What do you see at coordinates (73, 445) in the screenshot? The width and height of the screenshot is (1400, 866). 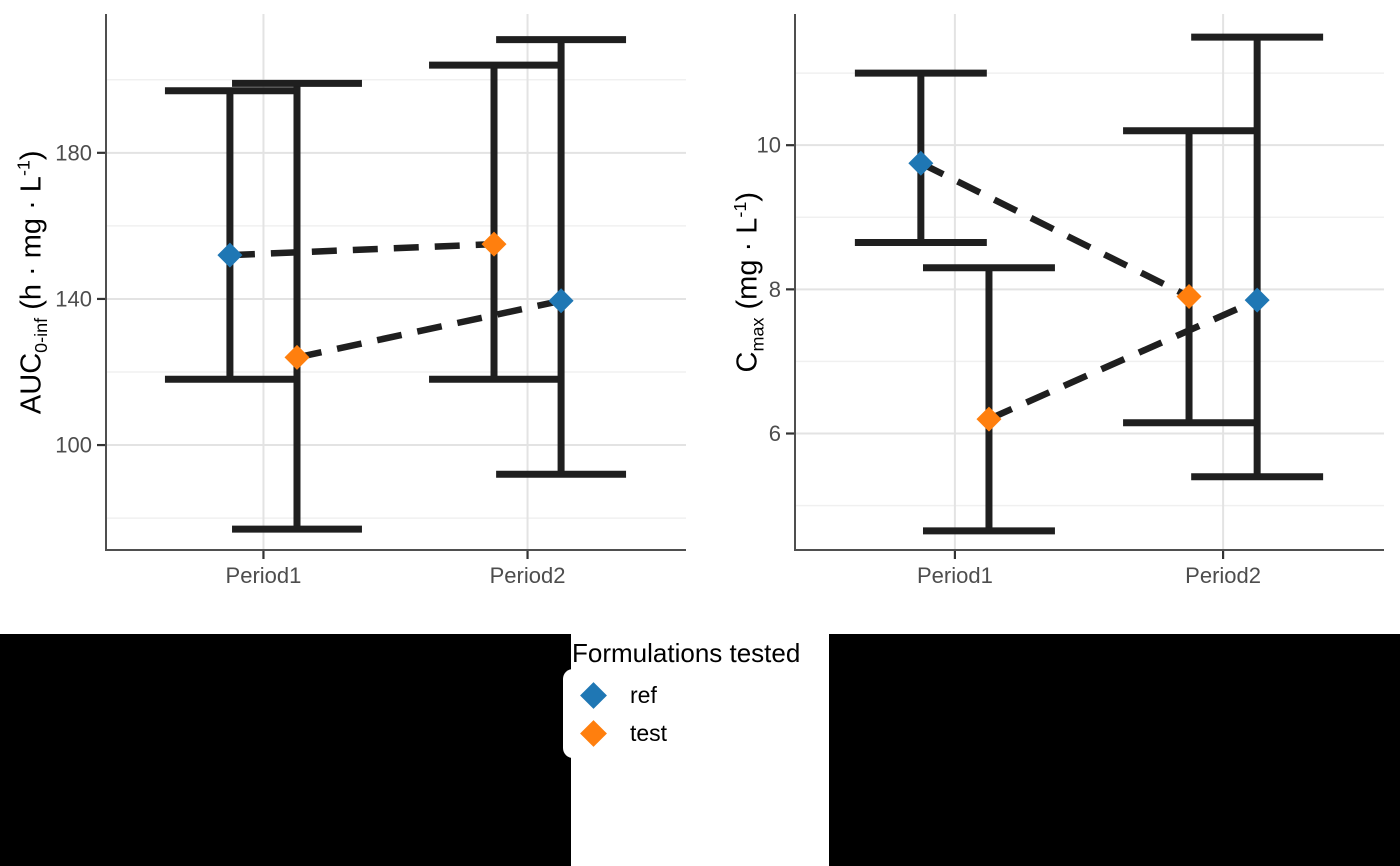 I see `y-tick-label: 100` at bounding box center [73, 445].